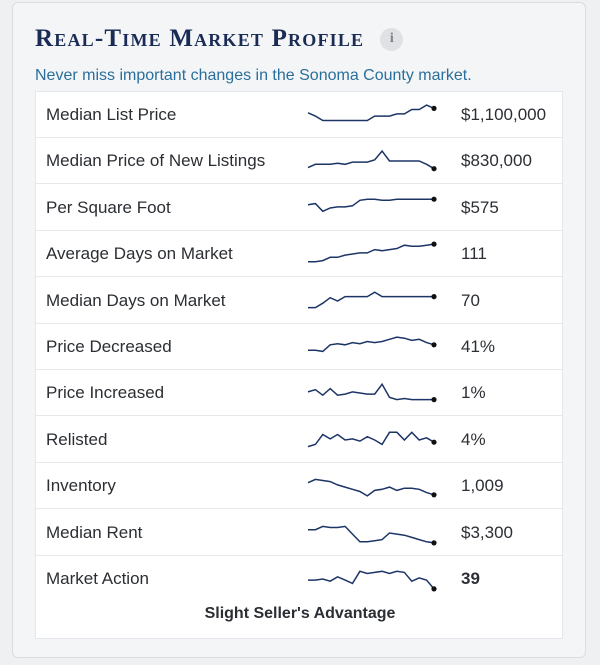 This screenshot has height=665, width=600. Describe the element at coordinates (496, 161) in the screenshot. I see `metric-value: $830,000` at that location.